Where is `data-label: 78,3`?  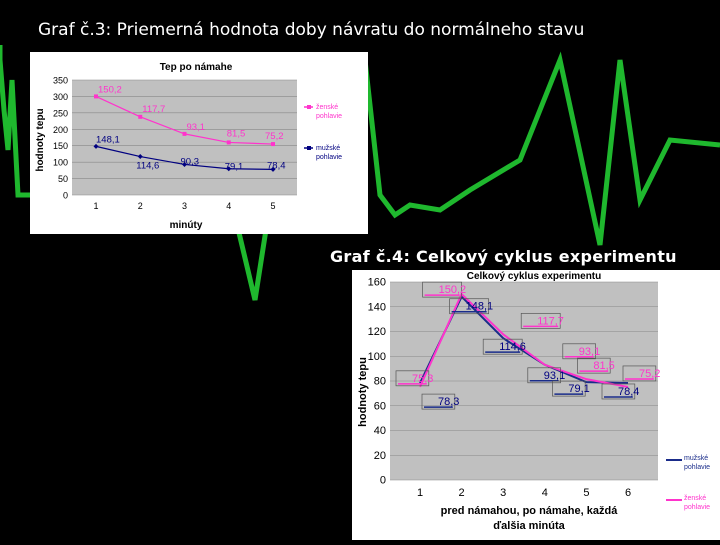
data-label: 78,3 is located at coordinates (448, 402).